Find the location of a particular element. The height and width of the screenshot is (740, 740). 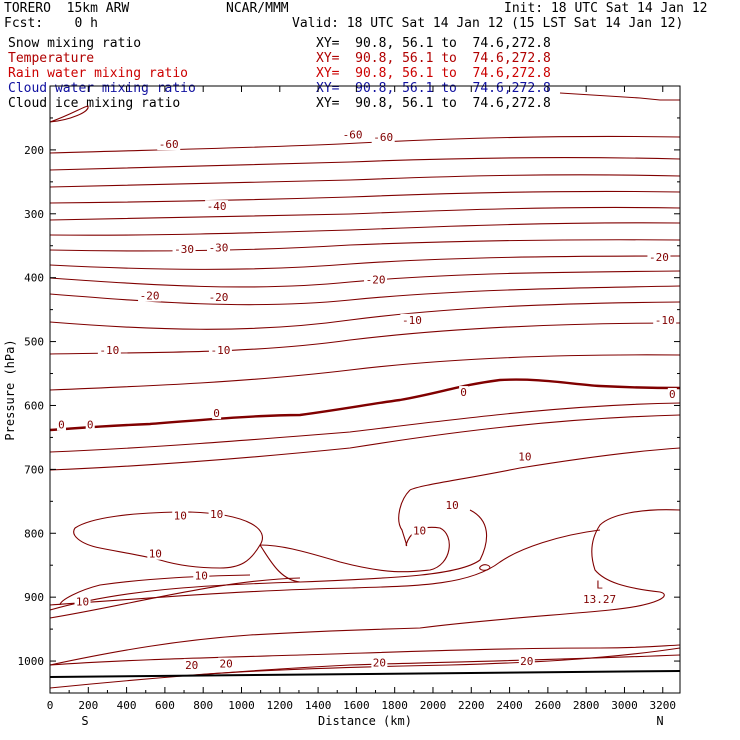

init-time: Init: 18 UTC Sat 14 Jan 12 is located at coordinates (606, 8).